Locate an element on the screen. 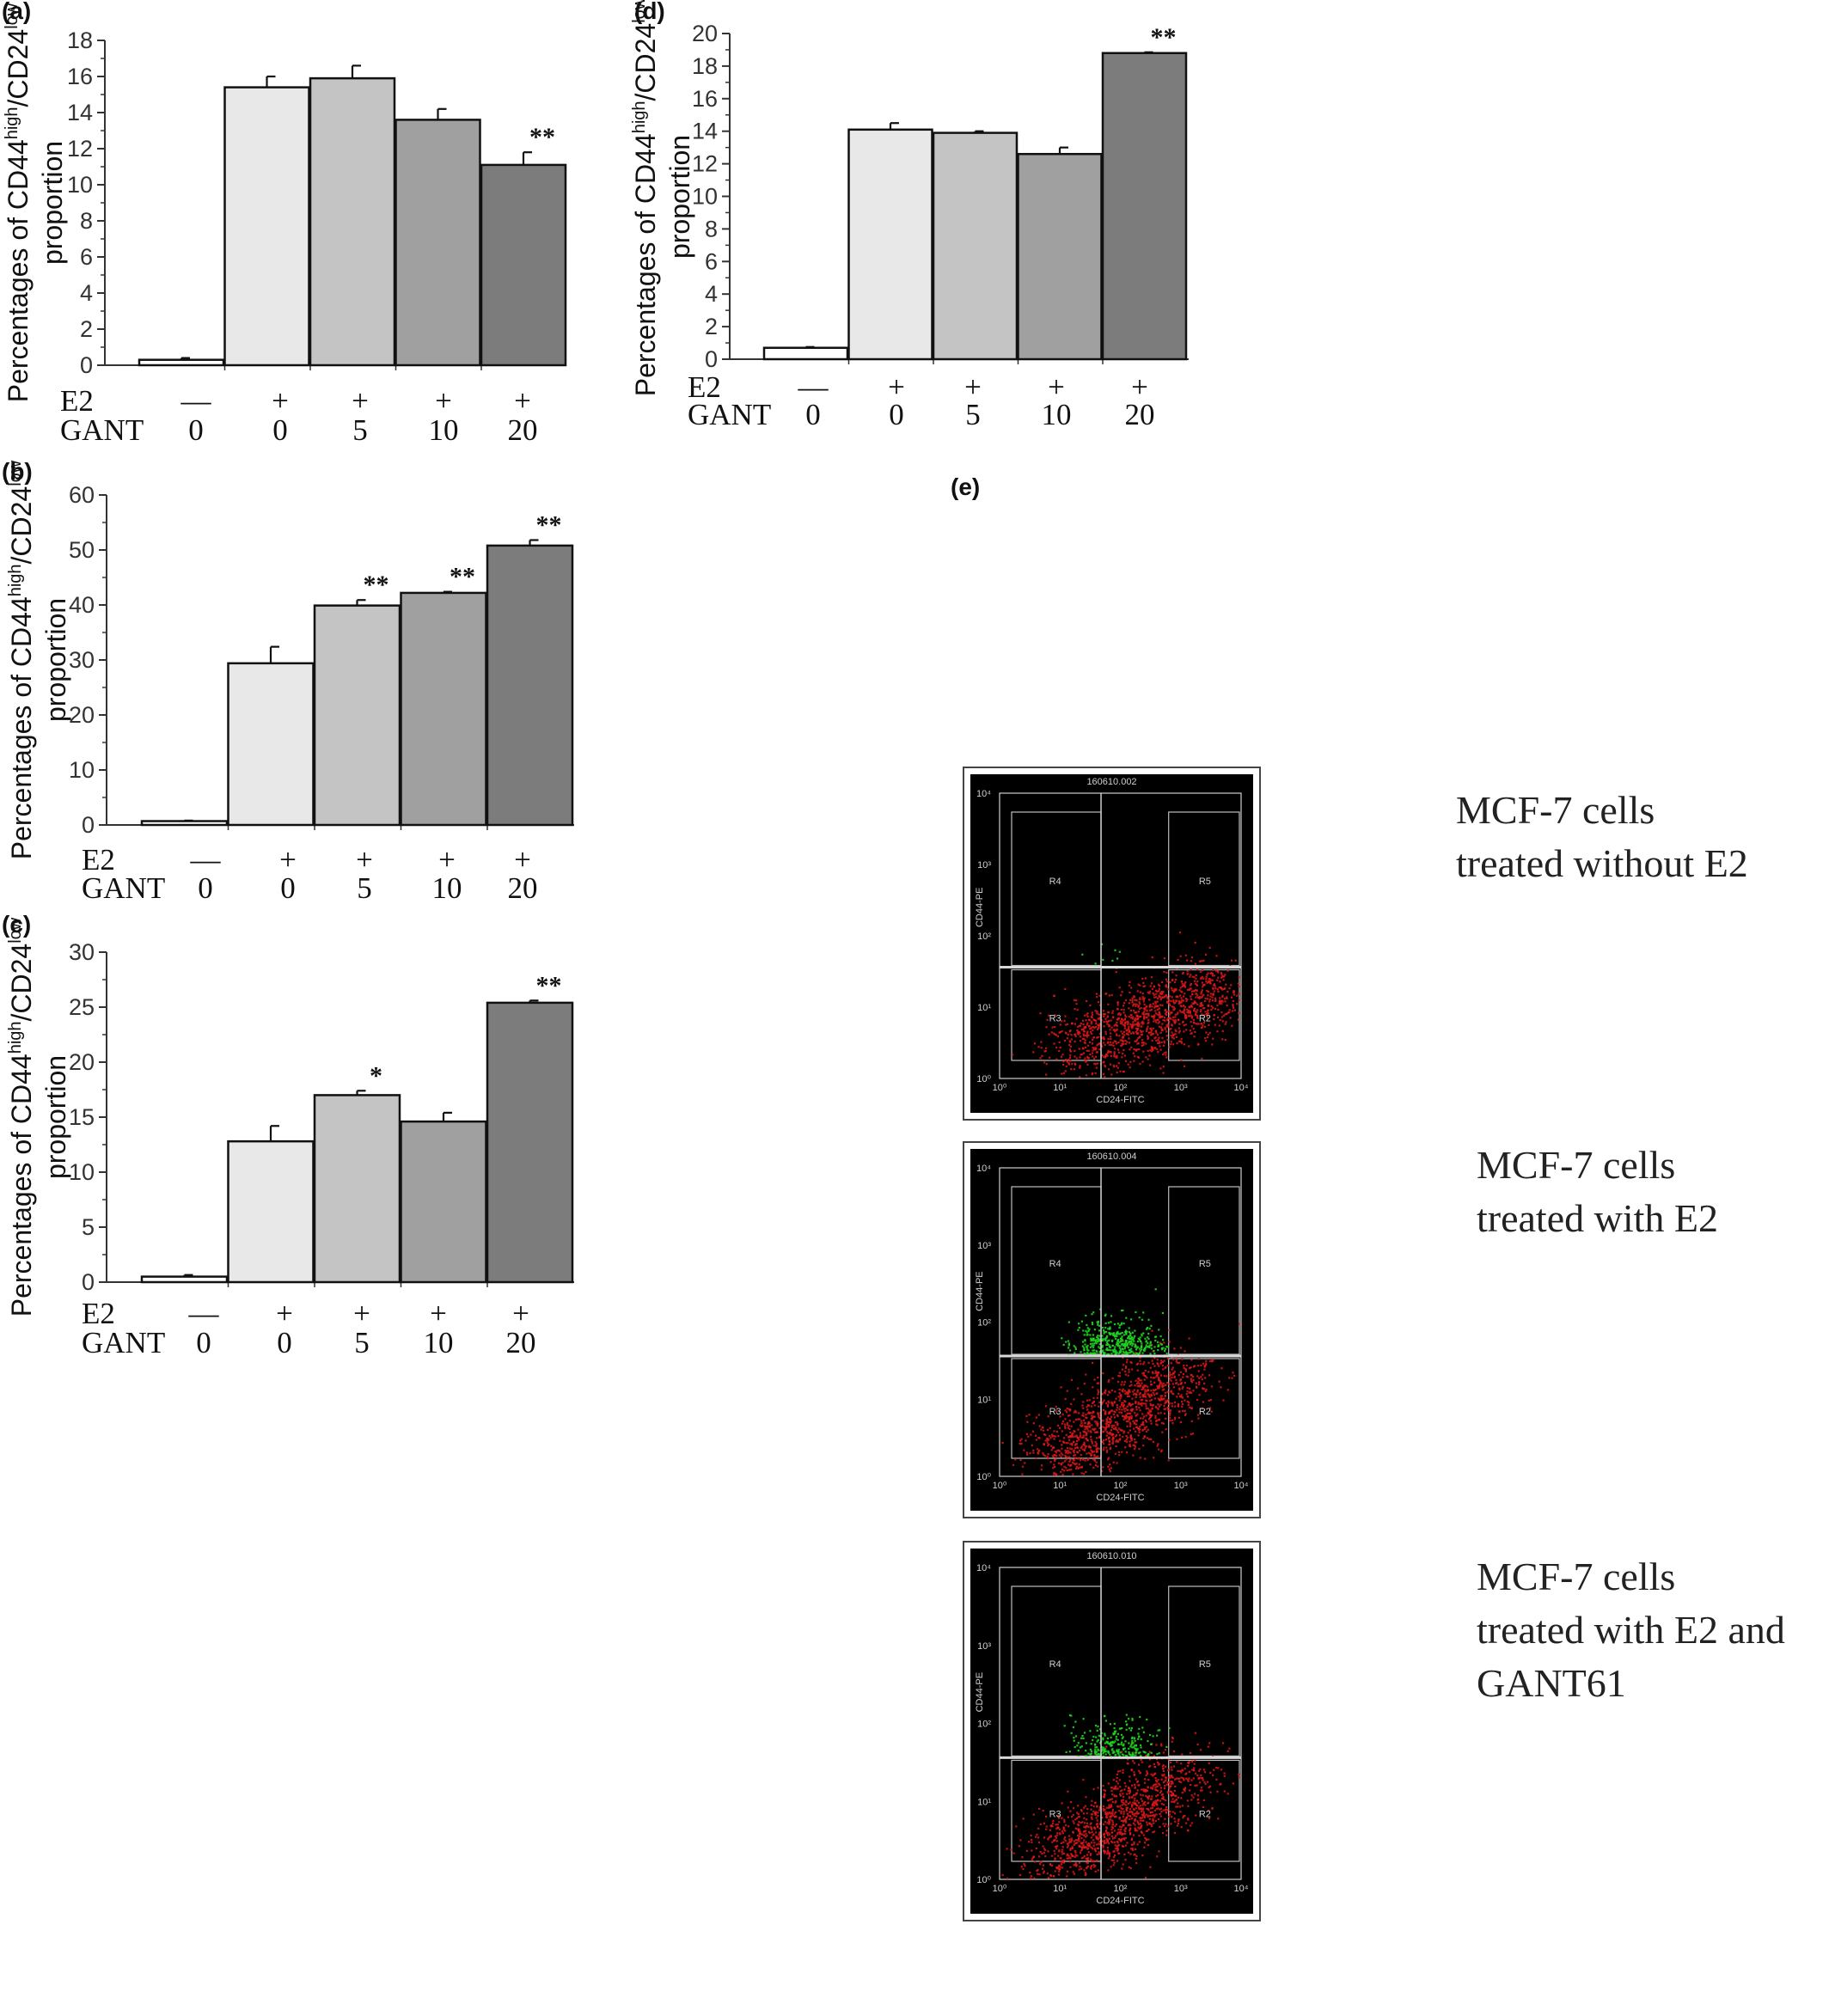 The height and width of the screenshot is (2016, 1829). y-tick-label: 10⁰ is located at coordinates (983, 1477).